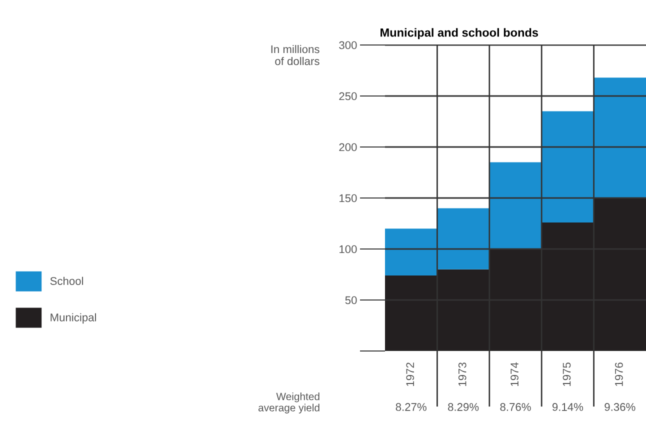 The image size is (646, 428). I want to click on y-tick-label: 200, so click(348, 147).